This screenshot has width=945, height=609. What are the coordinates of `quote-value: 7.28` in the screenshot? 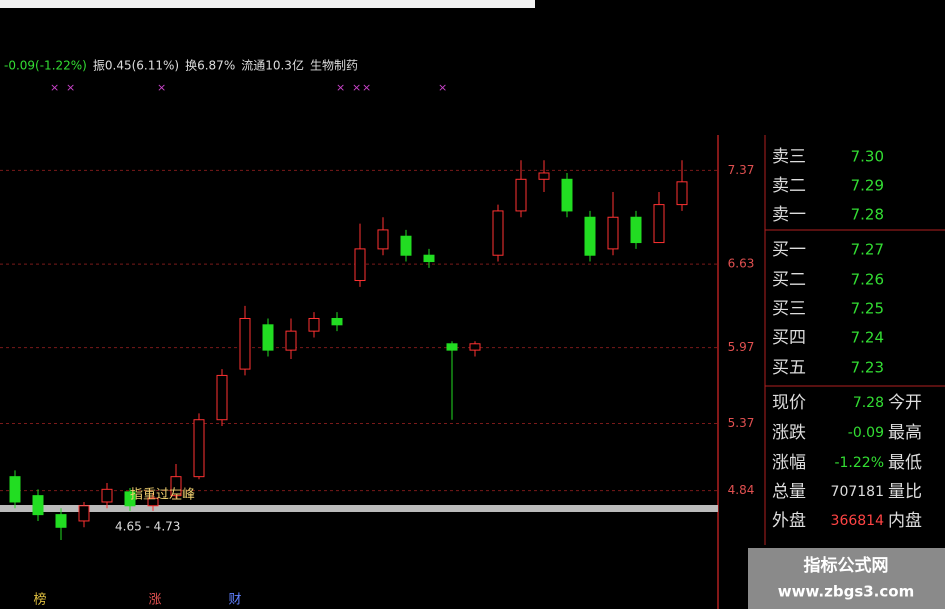 It's located at (868, 403).